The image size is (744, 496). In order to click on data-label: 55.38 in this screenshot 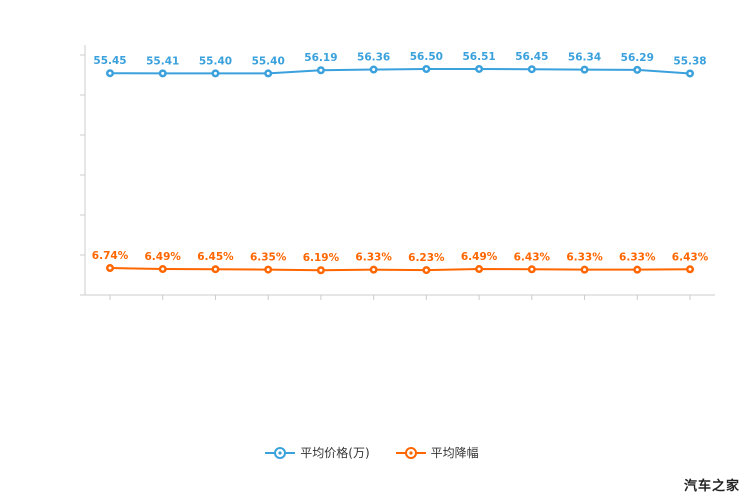, I will do `click(689, 61)`.